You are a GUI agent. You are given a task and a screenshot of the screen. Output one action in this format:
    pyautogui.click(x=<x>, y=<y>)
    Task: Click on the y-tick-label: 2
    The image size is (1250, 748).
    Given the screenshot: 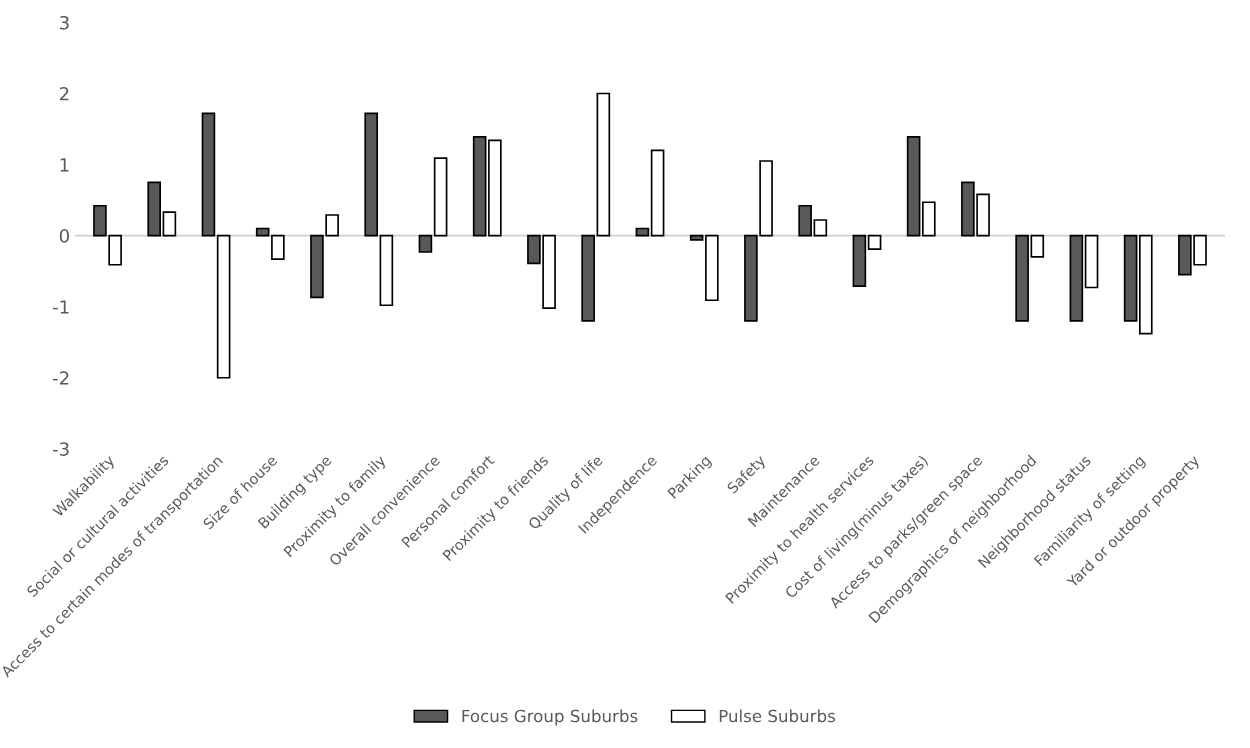 What is the action you would take?
    pyautogui.click(x=64, y=93)
    